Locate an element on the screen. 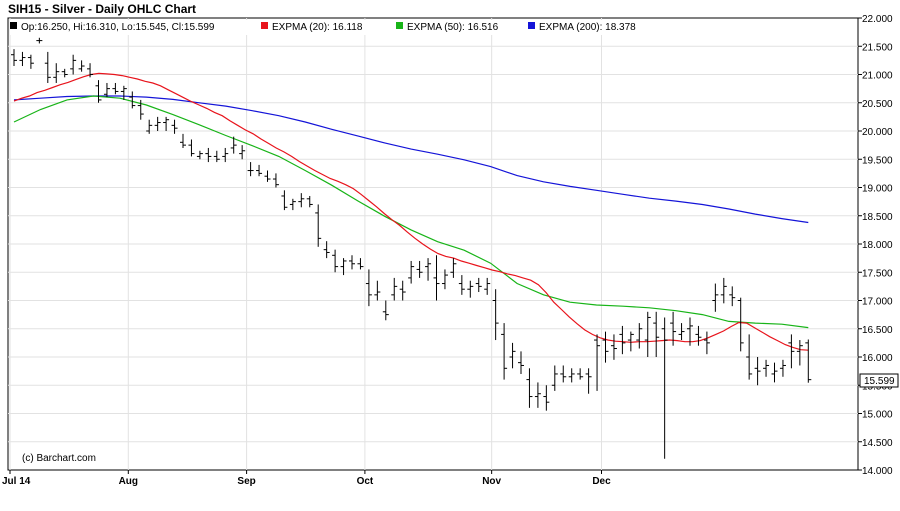 The height and width of the screenshot is (511, 900). legend-label: EXPMA (20): 16.118 is located at coordinates (317, 27).